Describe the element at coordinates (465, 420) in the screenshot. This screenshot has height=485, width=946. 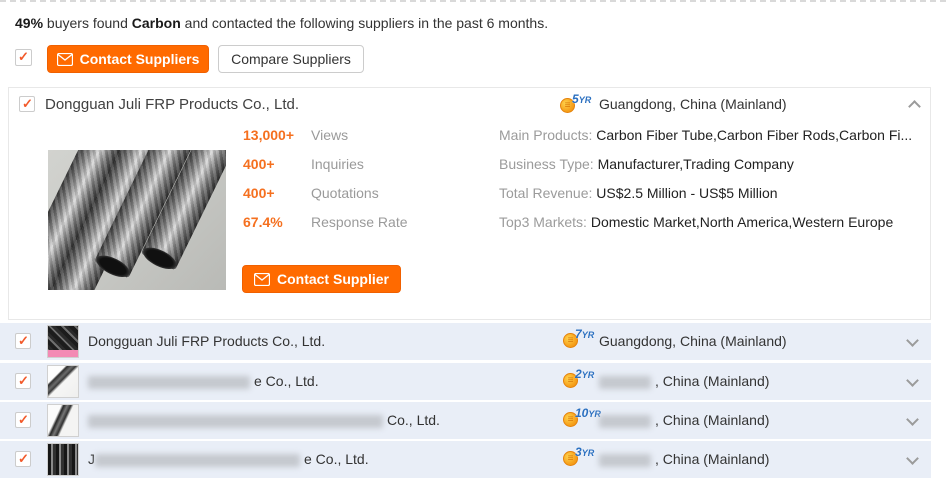
I see `supplier-row: Co., Ltd. 10YR , China (Mainland)` at that location.